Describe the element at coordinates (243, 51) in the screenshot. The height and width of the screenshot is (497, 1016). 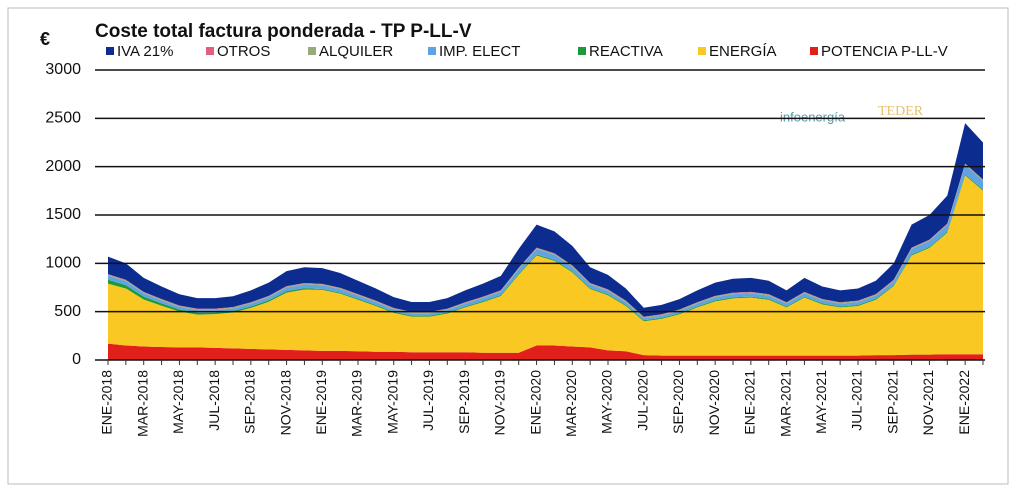
I see `legend-label: OTROS` at that location.